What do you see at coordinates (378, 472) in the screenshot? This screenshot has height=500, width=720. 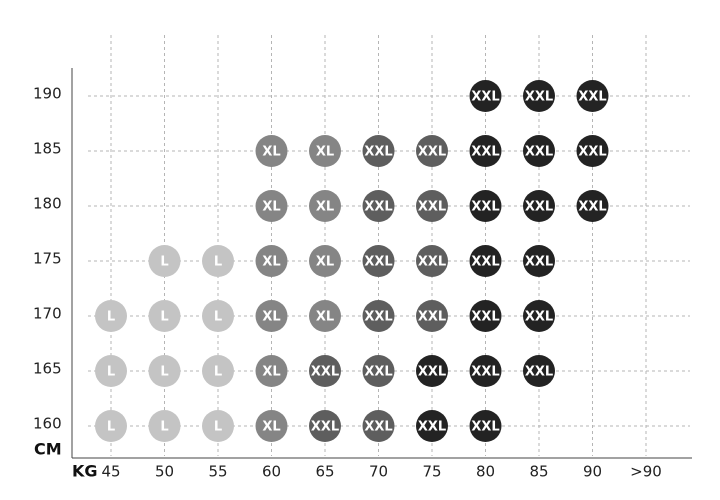 I see `x-tick-label: 70` at bounding box center [378, 472].